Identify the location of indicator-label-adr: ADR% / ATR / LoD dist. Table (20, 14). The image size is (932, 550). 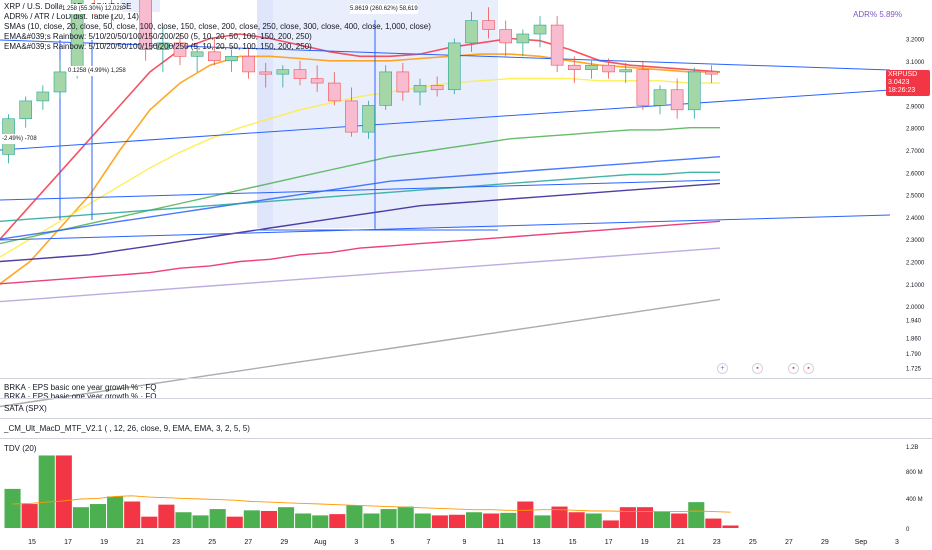
(71, 16).